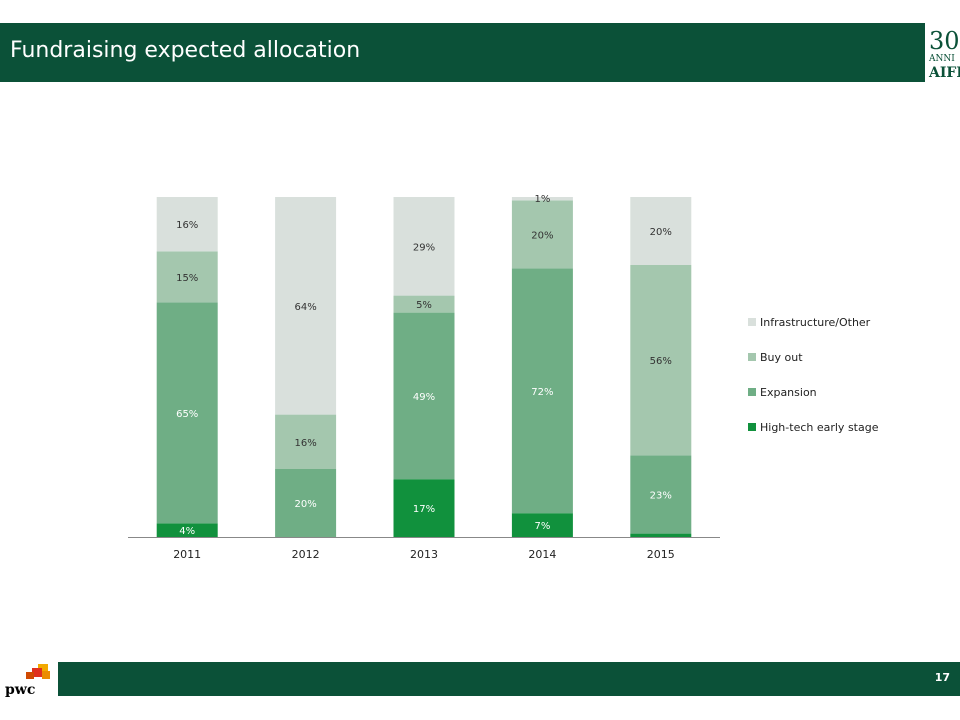 This screenshot has height=720, width=960. Describe the element at coordinates (661, 554) in the screenshot. I see `x-tick-label: 2015` at that location.